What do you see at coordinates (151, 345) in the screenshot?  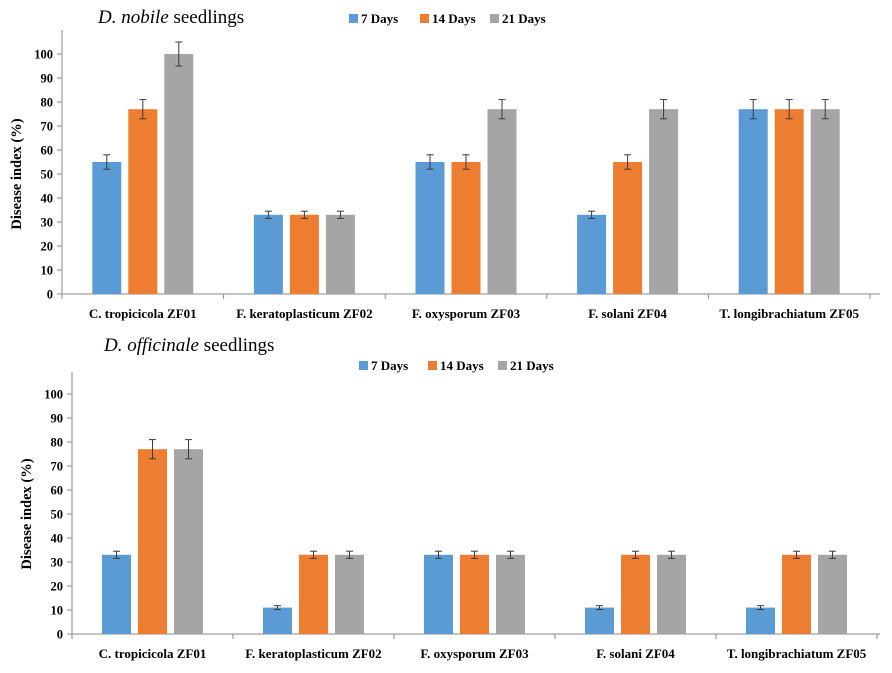 I see `chart-title-species: D. officinale` at bounding box center [151, 345].